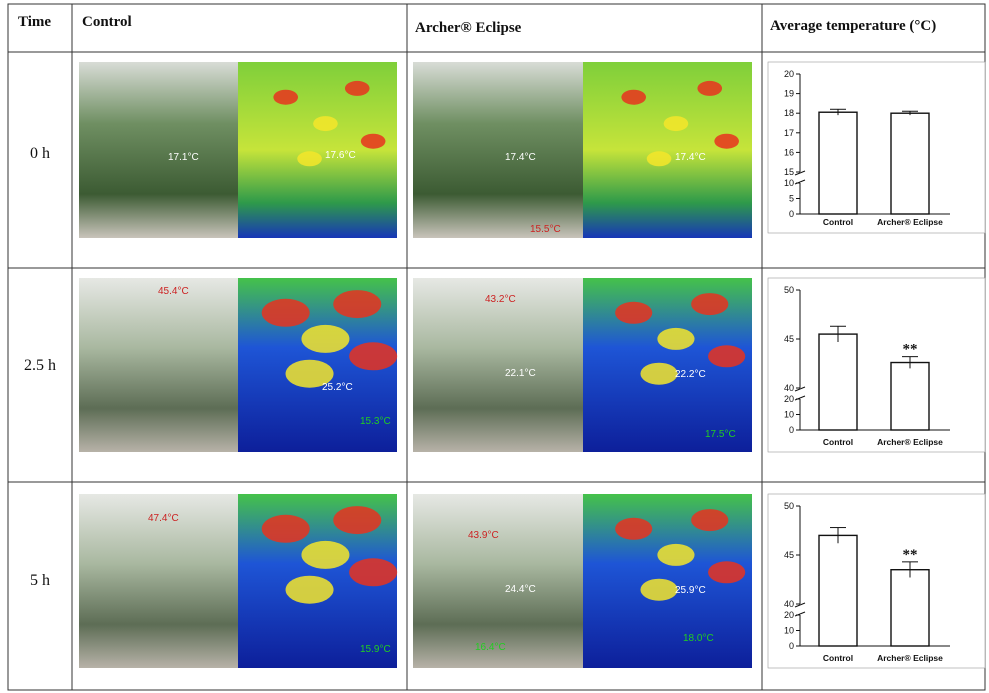 This screenshot has width=989, height=693. I want to click on y-tick-label: 15, so click(789, 172).